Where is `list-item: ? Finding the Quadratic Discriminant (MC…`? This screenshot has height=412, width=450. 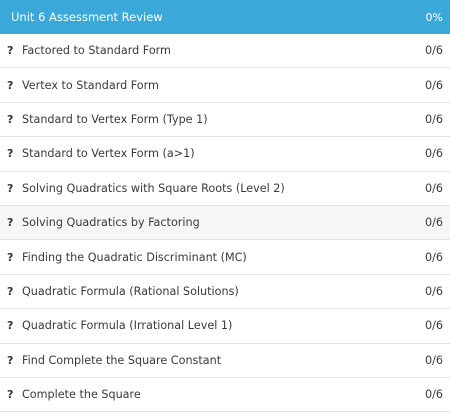
list-item: ? Finding the Quadratic Discriminant (MC… is located at coordinates (225, 257).